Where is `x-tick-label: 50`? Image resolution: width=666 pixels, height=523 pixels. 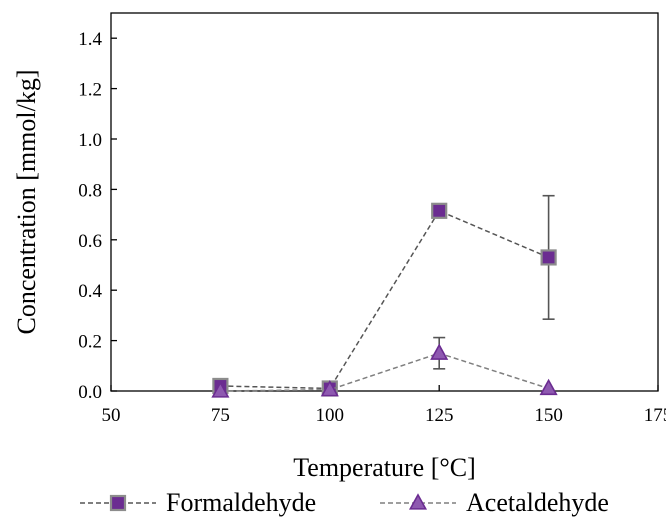 x-tick-label: 50 is located at coordinates (111, 415).